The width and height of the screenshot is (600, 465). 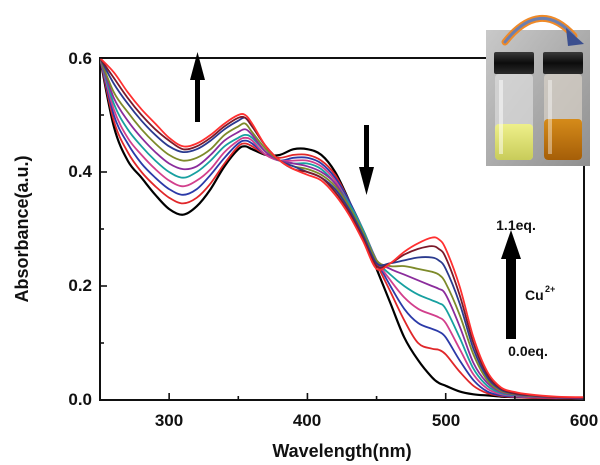 I want to click on y-axis-title: Absorbance(a.u.), so click(x=22, y=228).